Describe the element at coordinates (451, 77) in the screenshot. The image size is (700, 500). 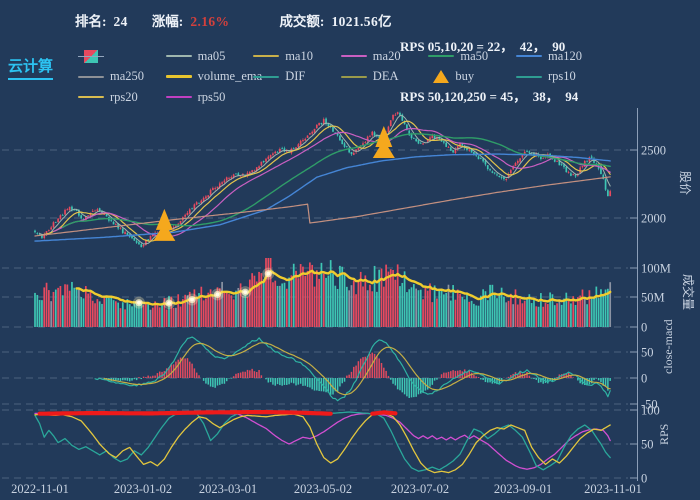
I see `legend-item-buy: buy` at that location.